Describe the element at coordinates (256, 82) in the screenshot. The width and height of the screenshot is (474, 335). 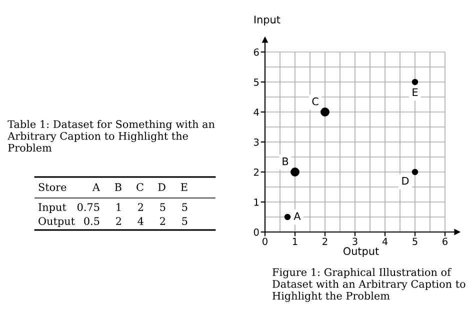
I see `y-tick-label: 5` at that location.